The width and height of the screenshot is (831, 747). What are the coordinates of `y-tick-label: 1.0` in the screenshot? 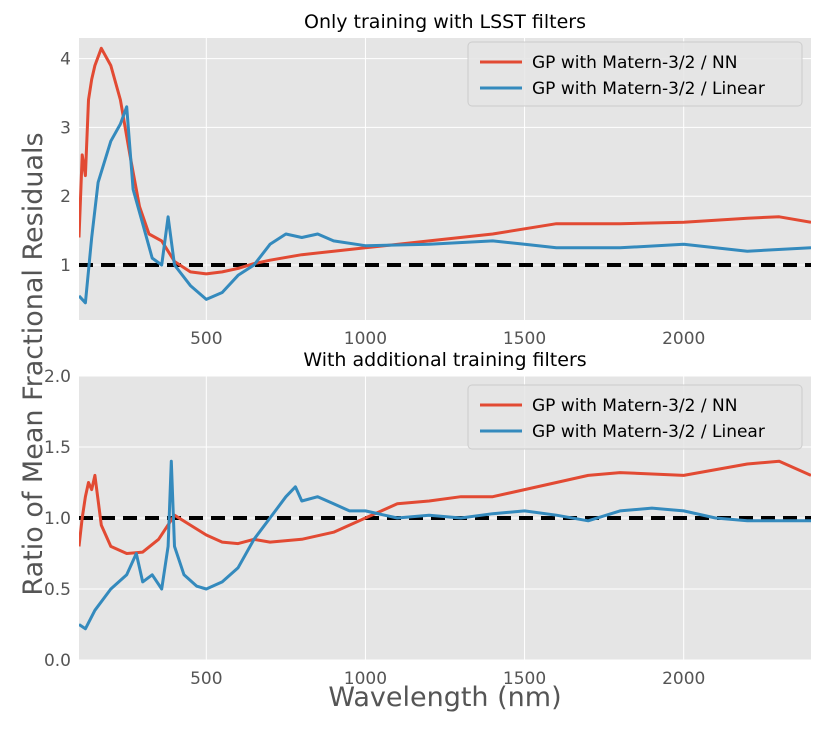 It's located at (57, 519).